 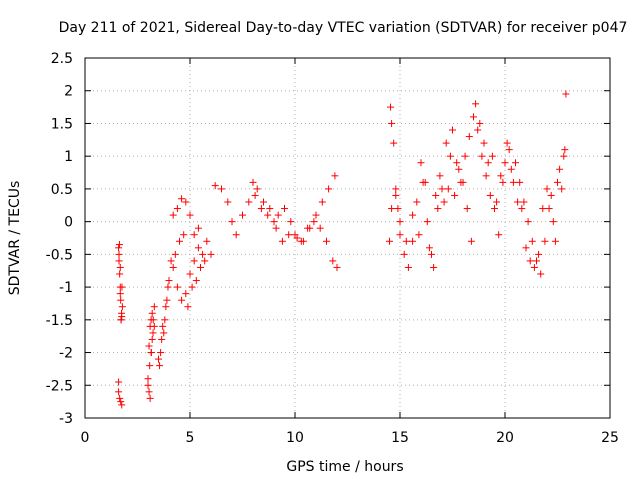 What do you see at coordinates (190, 438) in the screenshot?
I see `x-tick-label: 5` at bounding box center [190, 438].